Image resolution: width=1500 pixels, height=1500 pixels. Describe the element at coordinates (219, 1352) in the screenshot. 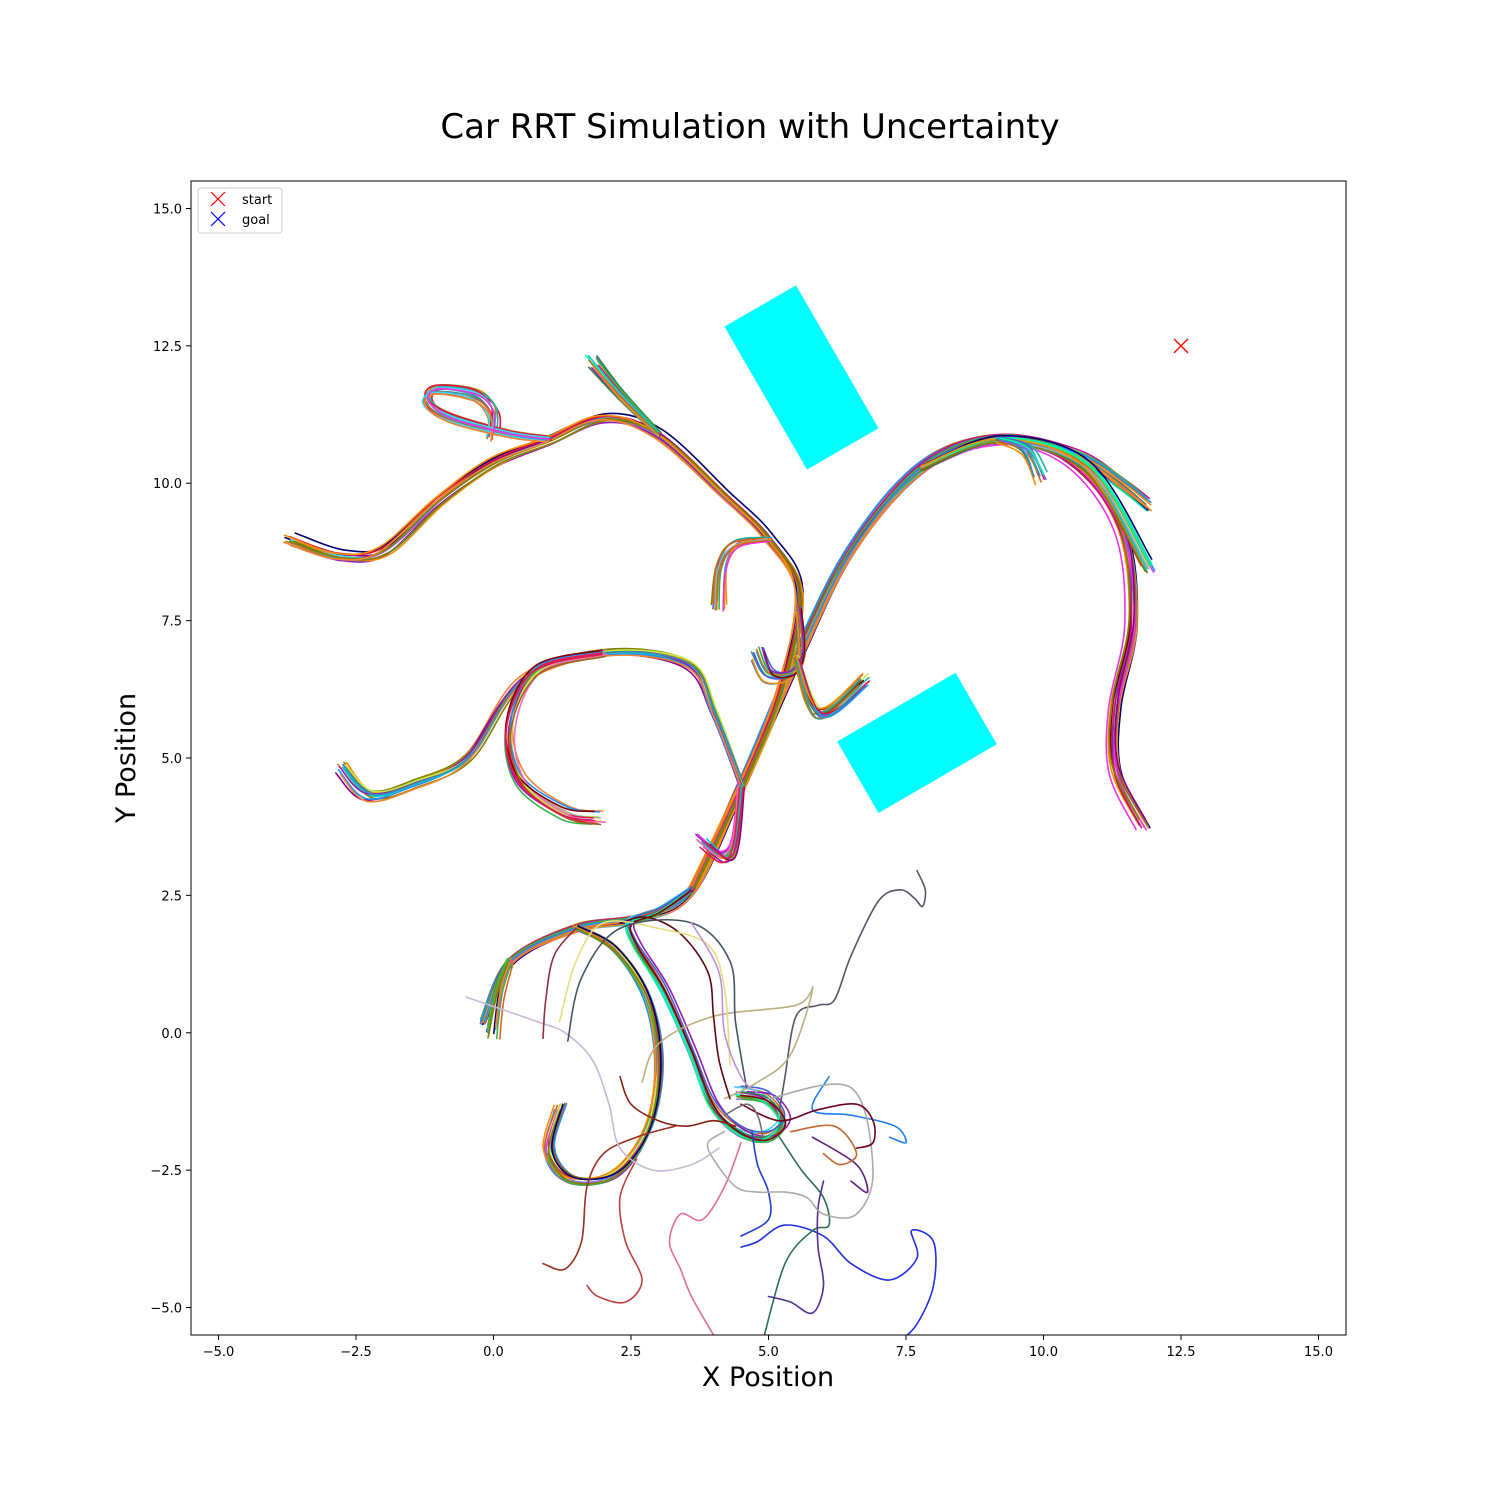

I see `x-tick-label: −5.0` at that location.